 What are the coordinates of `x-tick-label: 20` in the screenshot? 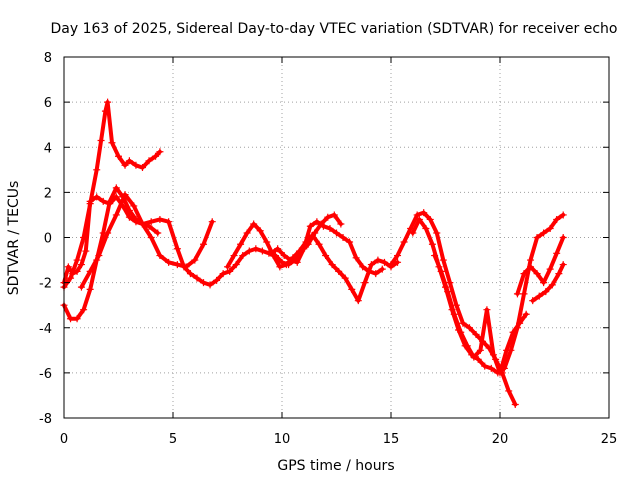 It's located at (500, 439).